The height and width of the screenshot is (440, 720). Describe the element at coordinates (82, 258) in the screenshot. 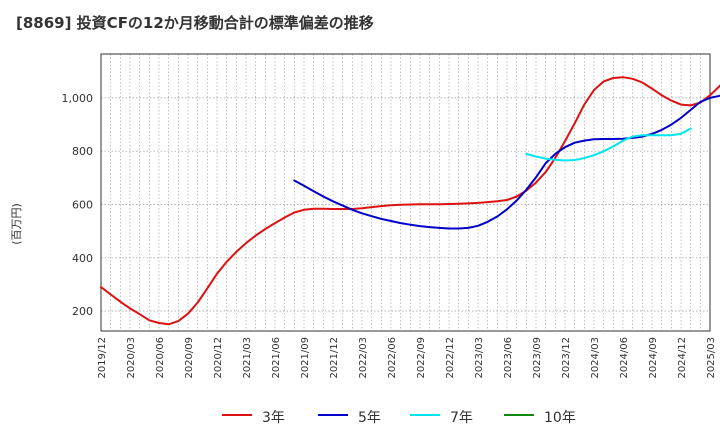

I see `y-tick-label: 400` at that location.